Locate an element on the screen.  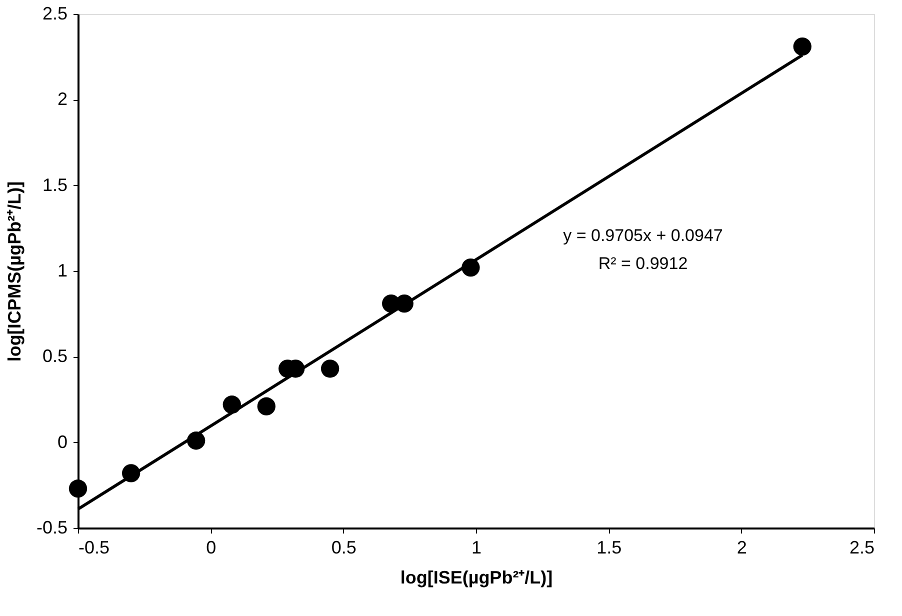
y-tick-label: 1.5 is located at coordinates (55, 184).